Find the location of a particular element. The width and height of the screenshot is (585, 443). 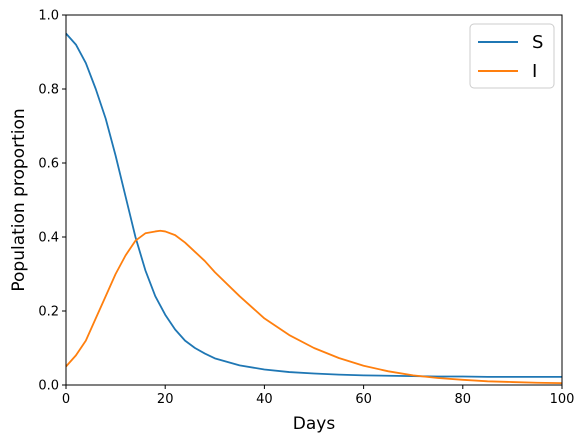

x-tick-label: 20 is located at coordinates (165, 399).